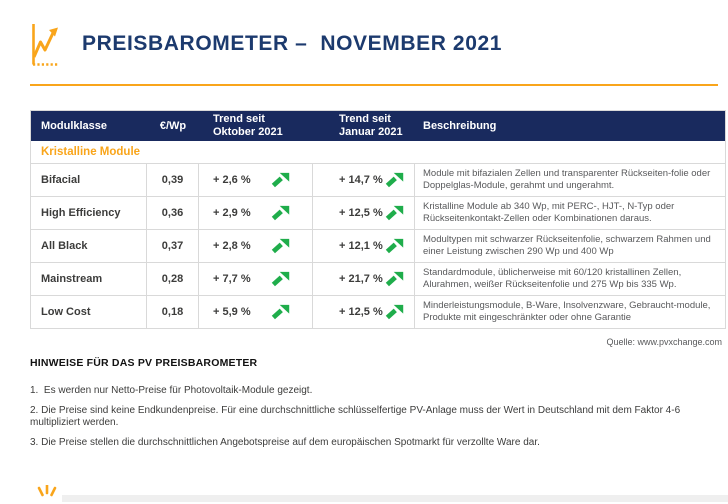 This screenshot has height=504, width=728. Describe the element at coordinates (378, 152) in the screenshot. I see `table-section-row: Kristalline Module` at that location.